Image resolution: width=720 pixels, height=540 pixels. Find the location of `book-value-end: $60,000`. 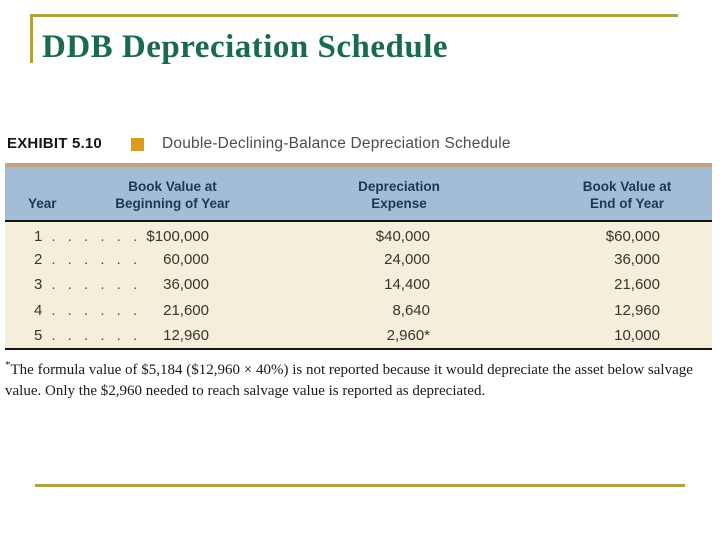

book-value-end: $60,000 is located at coordinates (632, 236).